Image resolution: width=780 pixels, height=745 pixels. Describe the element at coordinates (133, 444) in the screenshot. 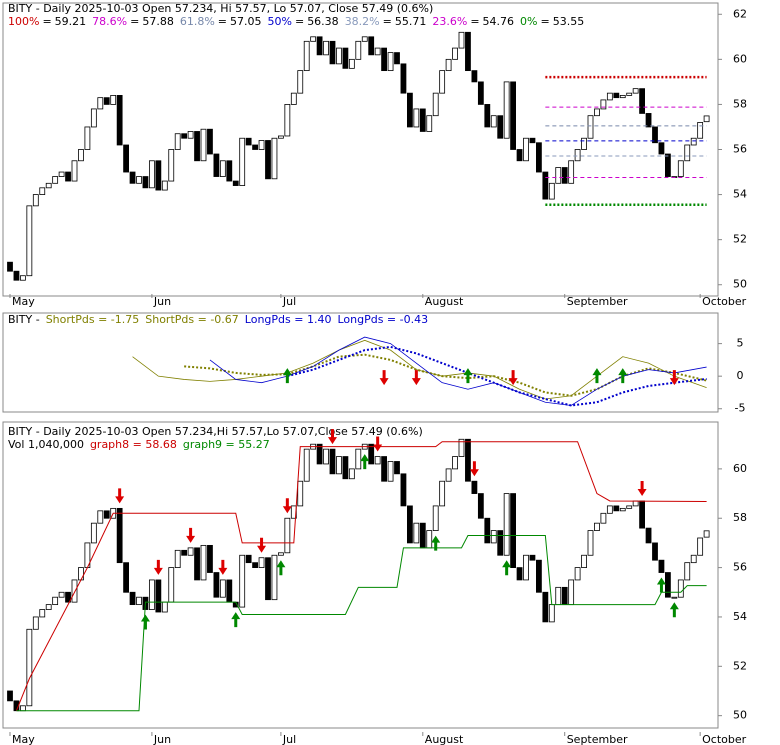

I see `legend-entry: graph8 = 58.68` at that location.